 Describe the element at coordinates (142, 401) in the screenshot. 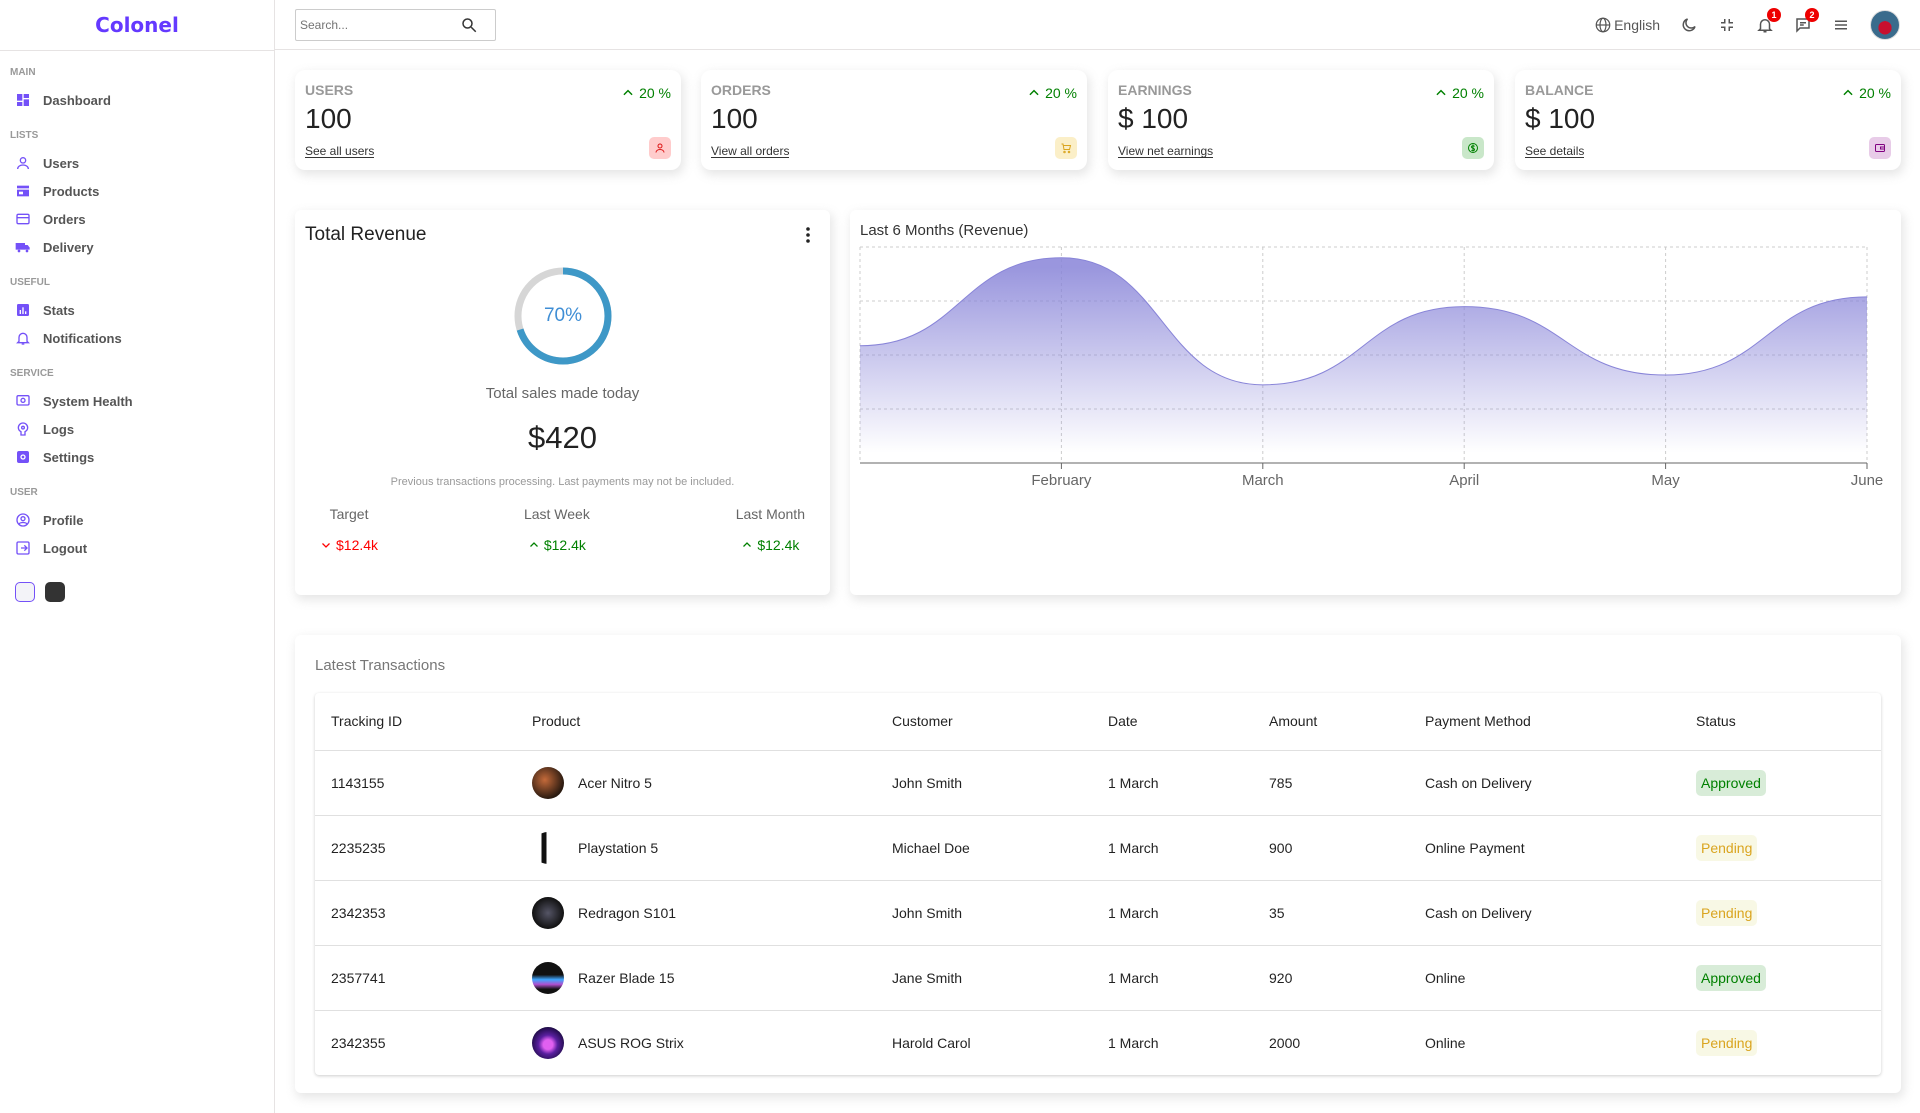

I see `sidebar-item-system-health: System Health` at that location.